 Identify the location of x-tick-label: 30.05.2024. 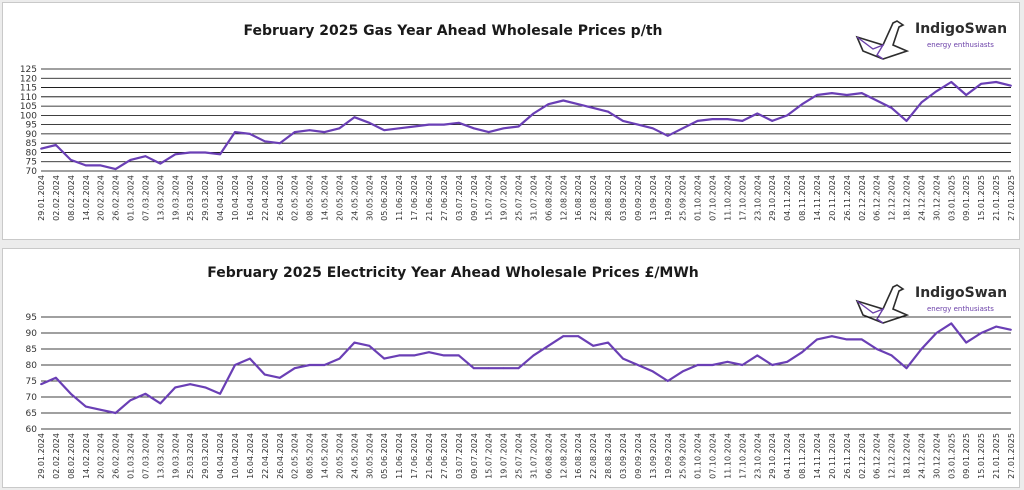
(369, 456).